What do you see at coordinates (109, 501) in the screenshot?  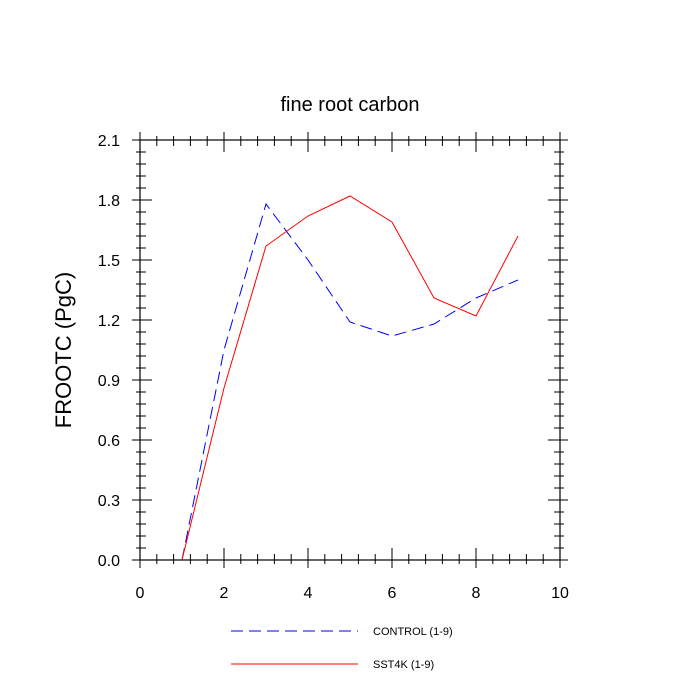 I see `y-tick-label: 0.3` at bounding box center [109, 501].